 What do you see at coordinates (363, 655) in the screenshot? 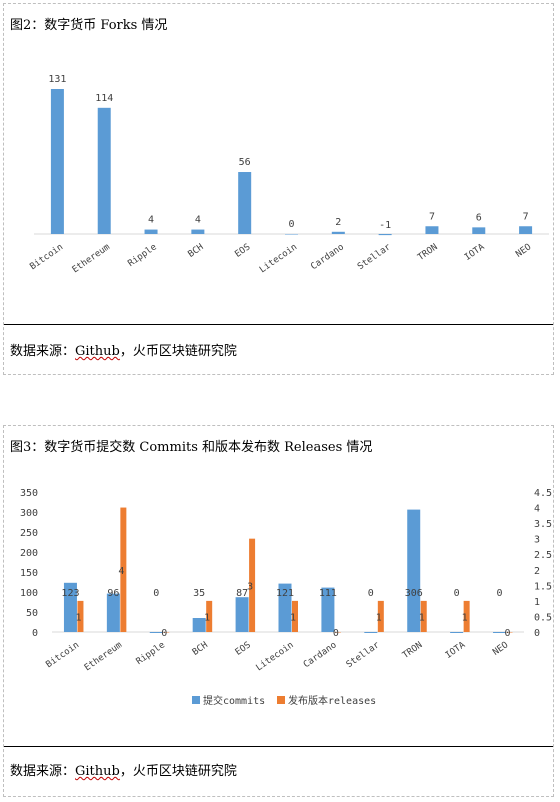
I see `commits-category-label: Stellar` at bounding box center [363, 655].